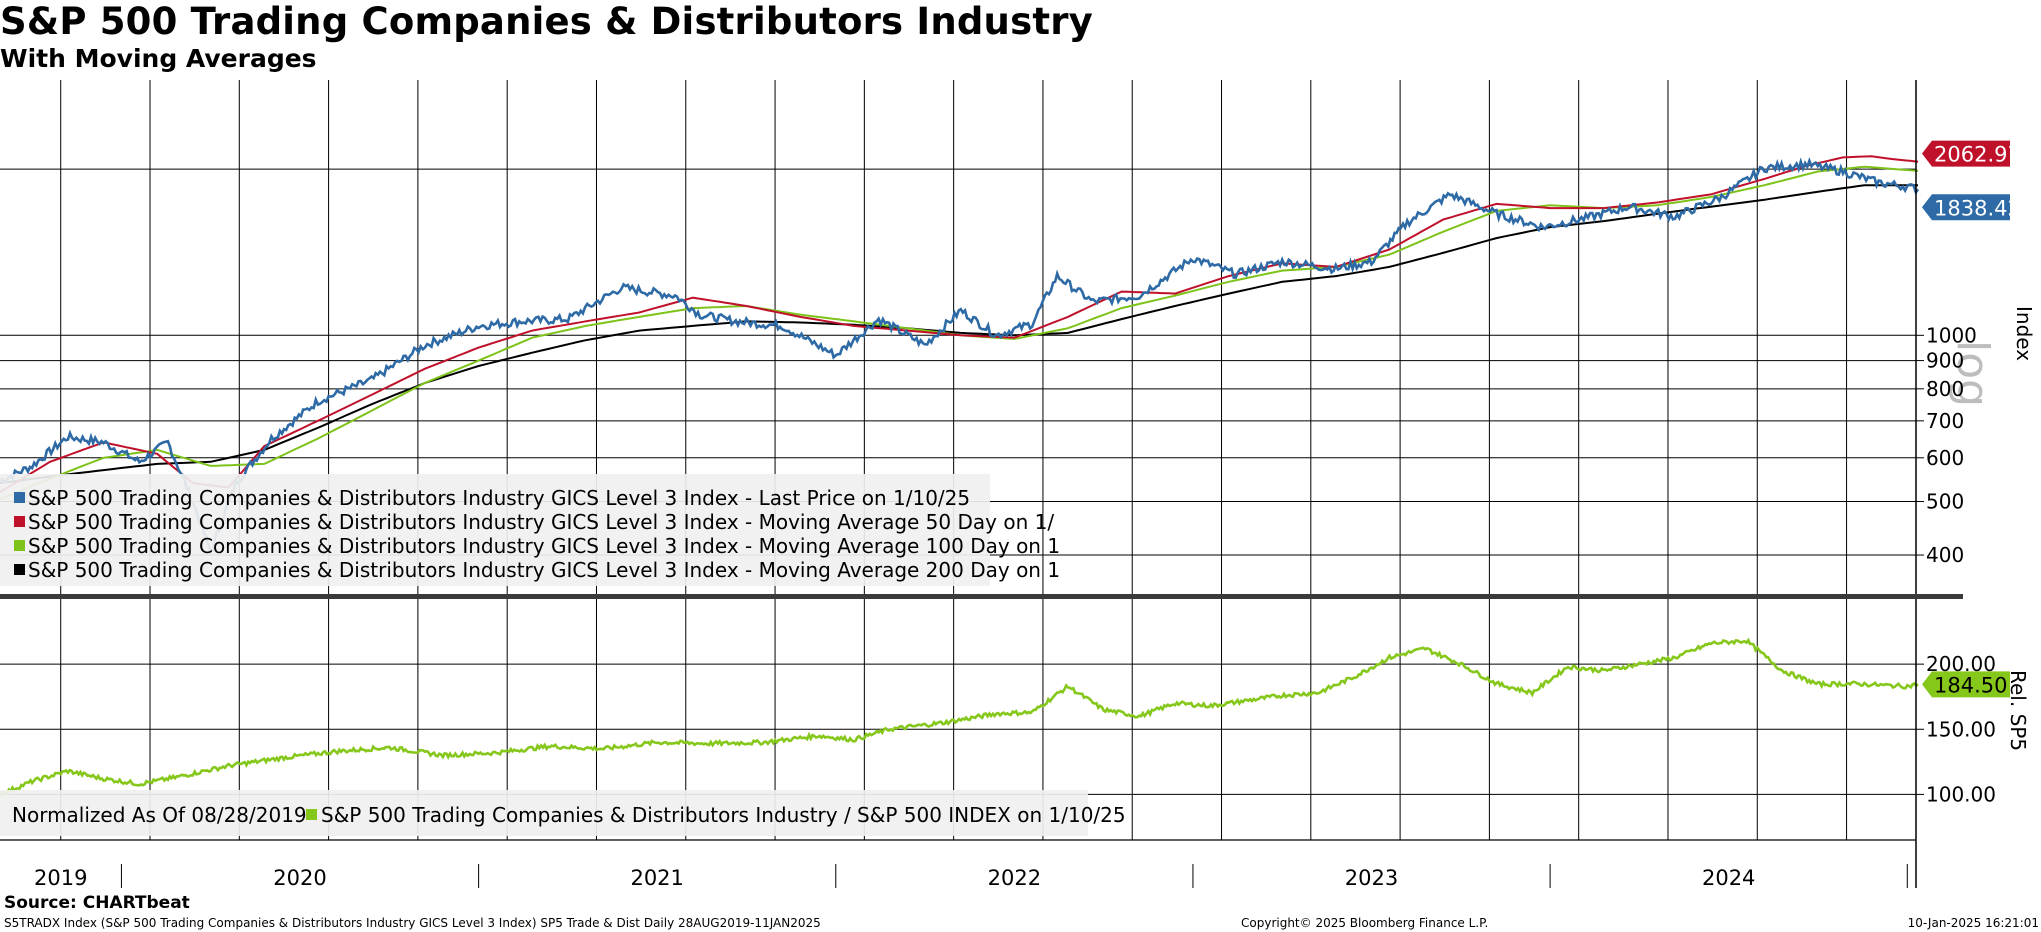  Describe the element at coordinates (19, 521) in the screenshot. I see `legend-swatch-ma50` at that location.